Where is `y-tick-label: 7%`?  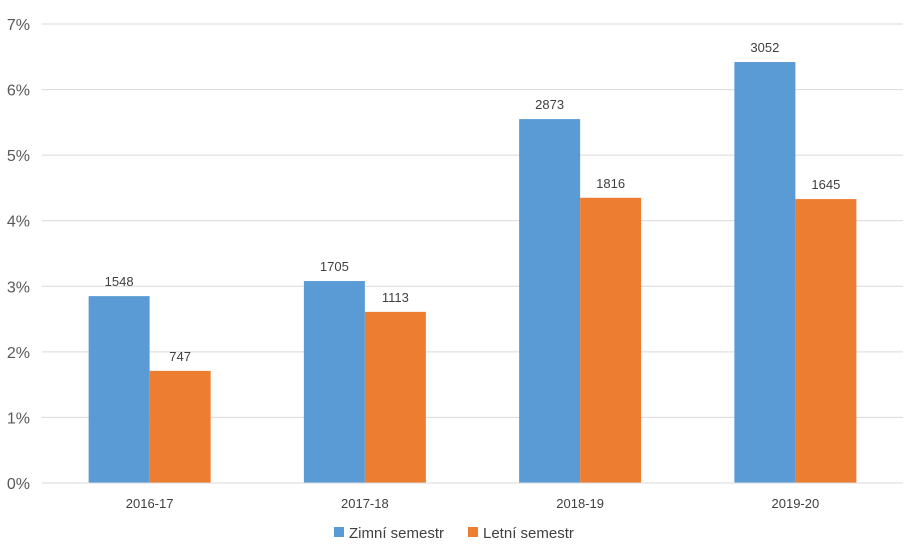 y-tick-label: 7% is located at coordinates (18, 25).